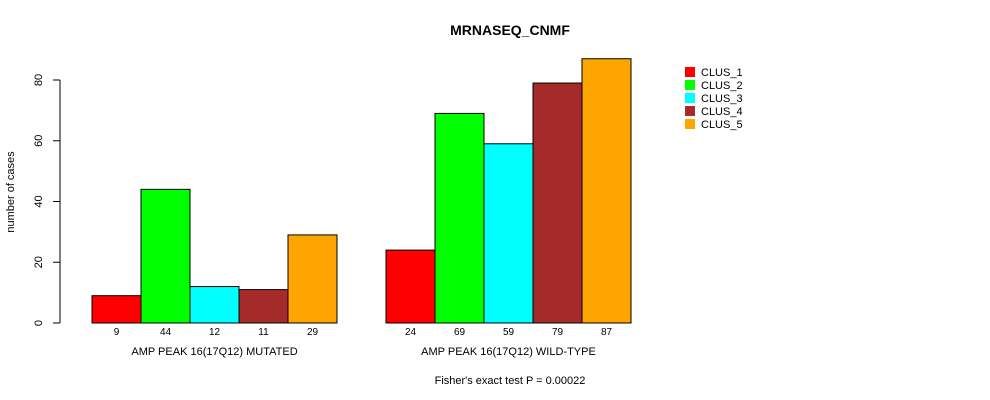 Image resolution: width=990 pixels, height=400 pixels. I want to click on y-tick-label: 20, so click(39, 262).